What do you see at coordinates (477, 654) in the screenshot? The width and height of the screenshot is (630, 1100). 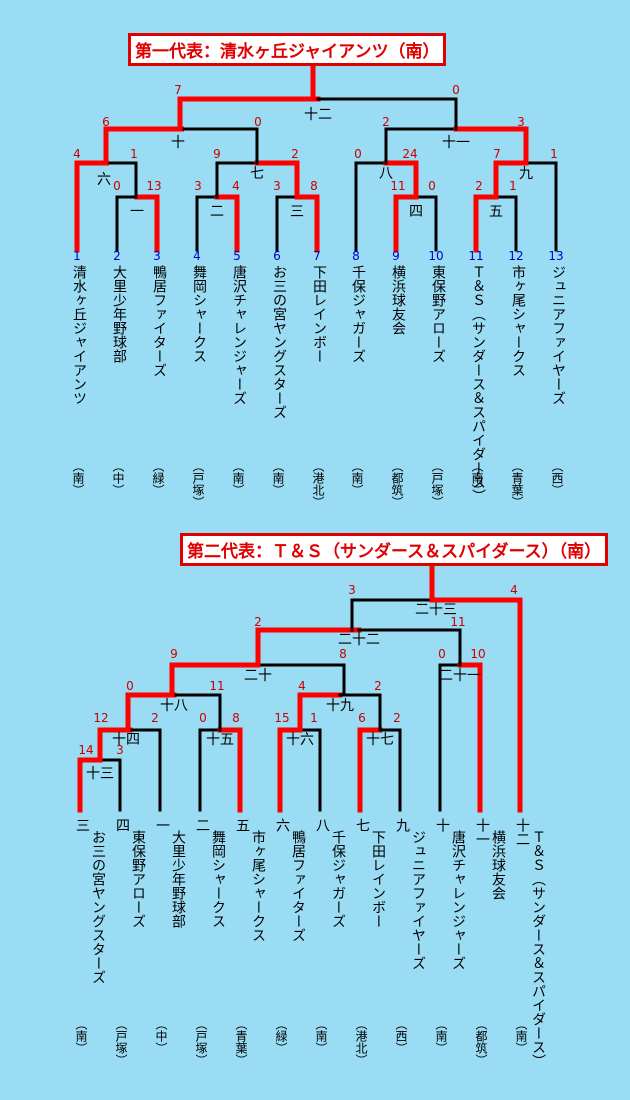 I see `score-label: 10` at bounding box center [477, 654].